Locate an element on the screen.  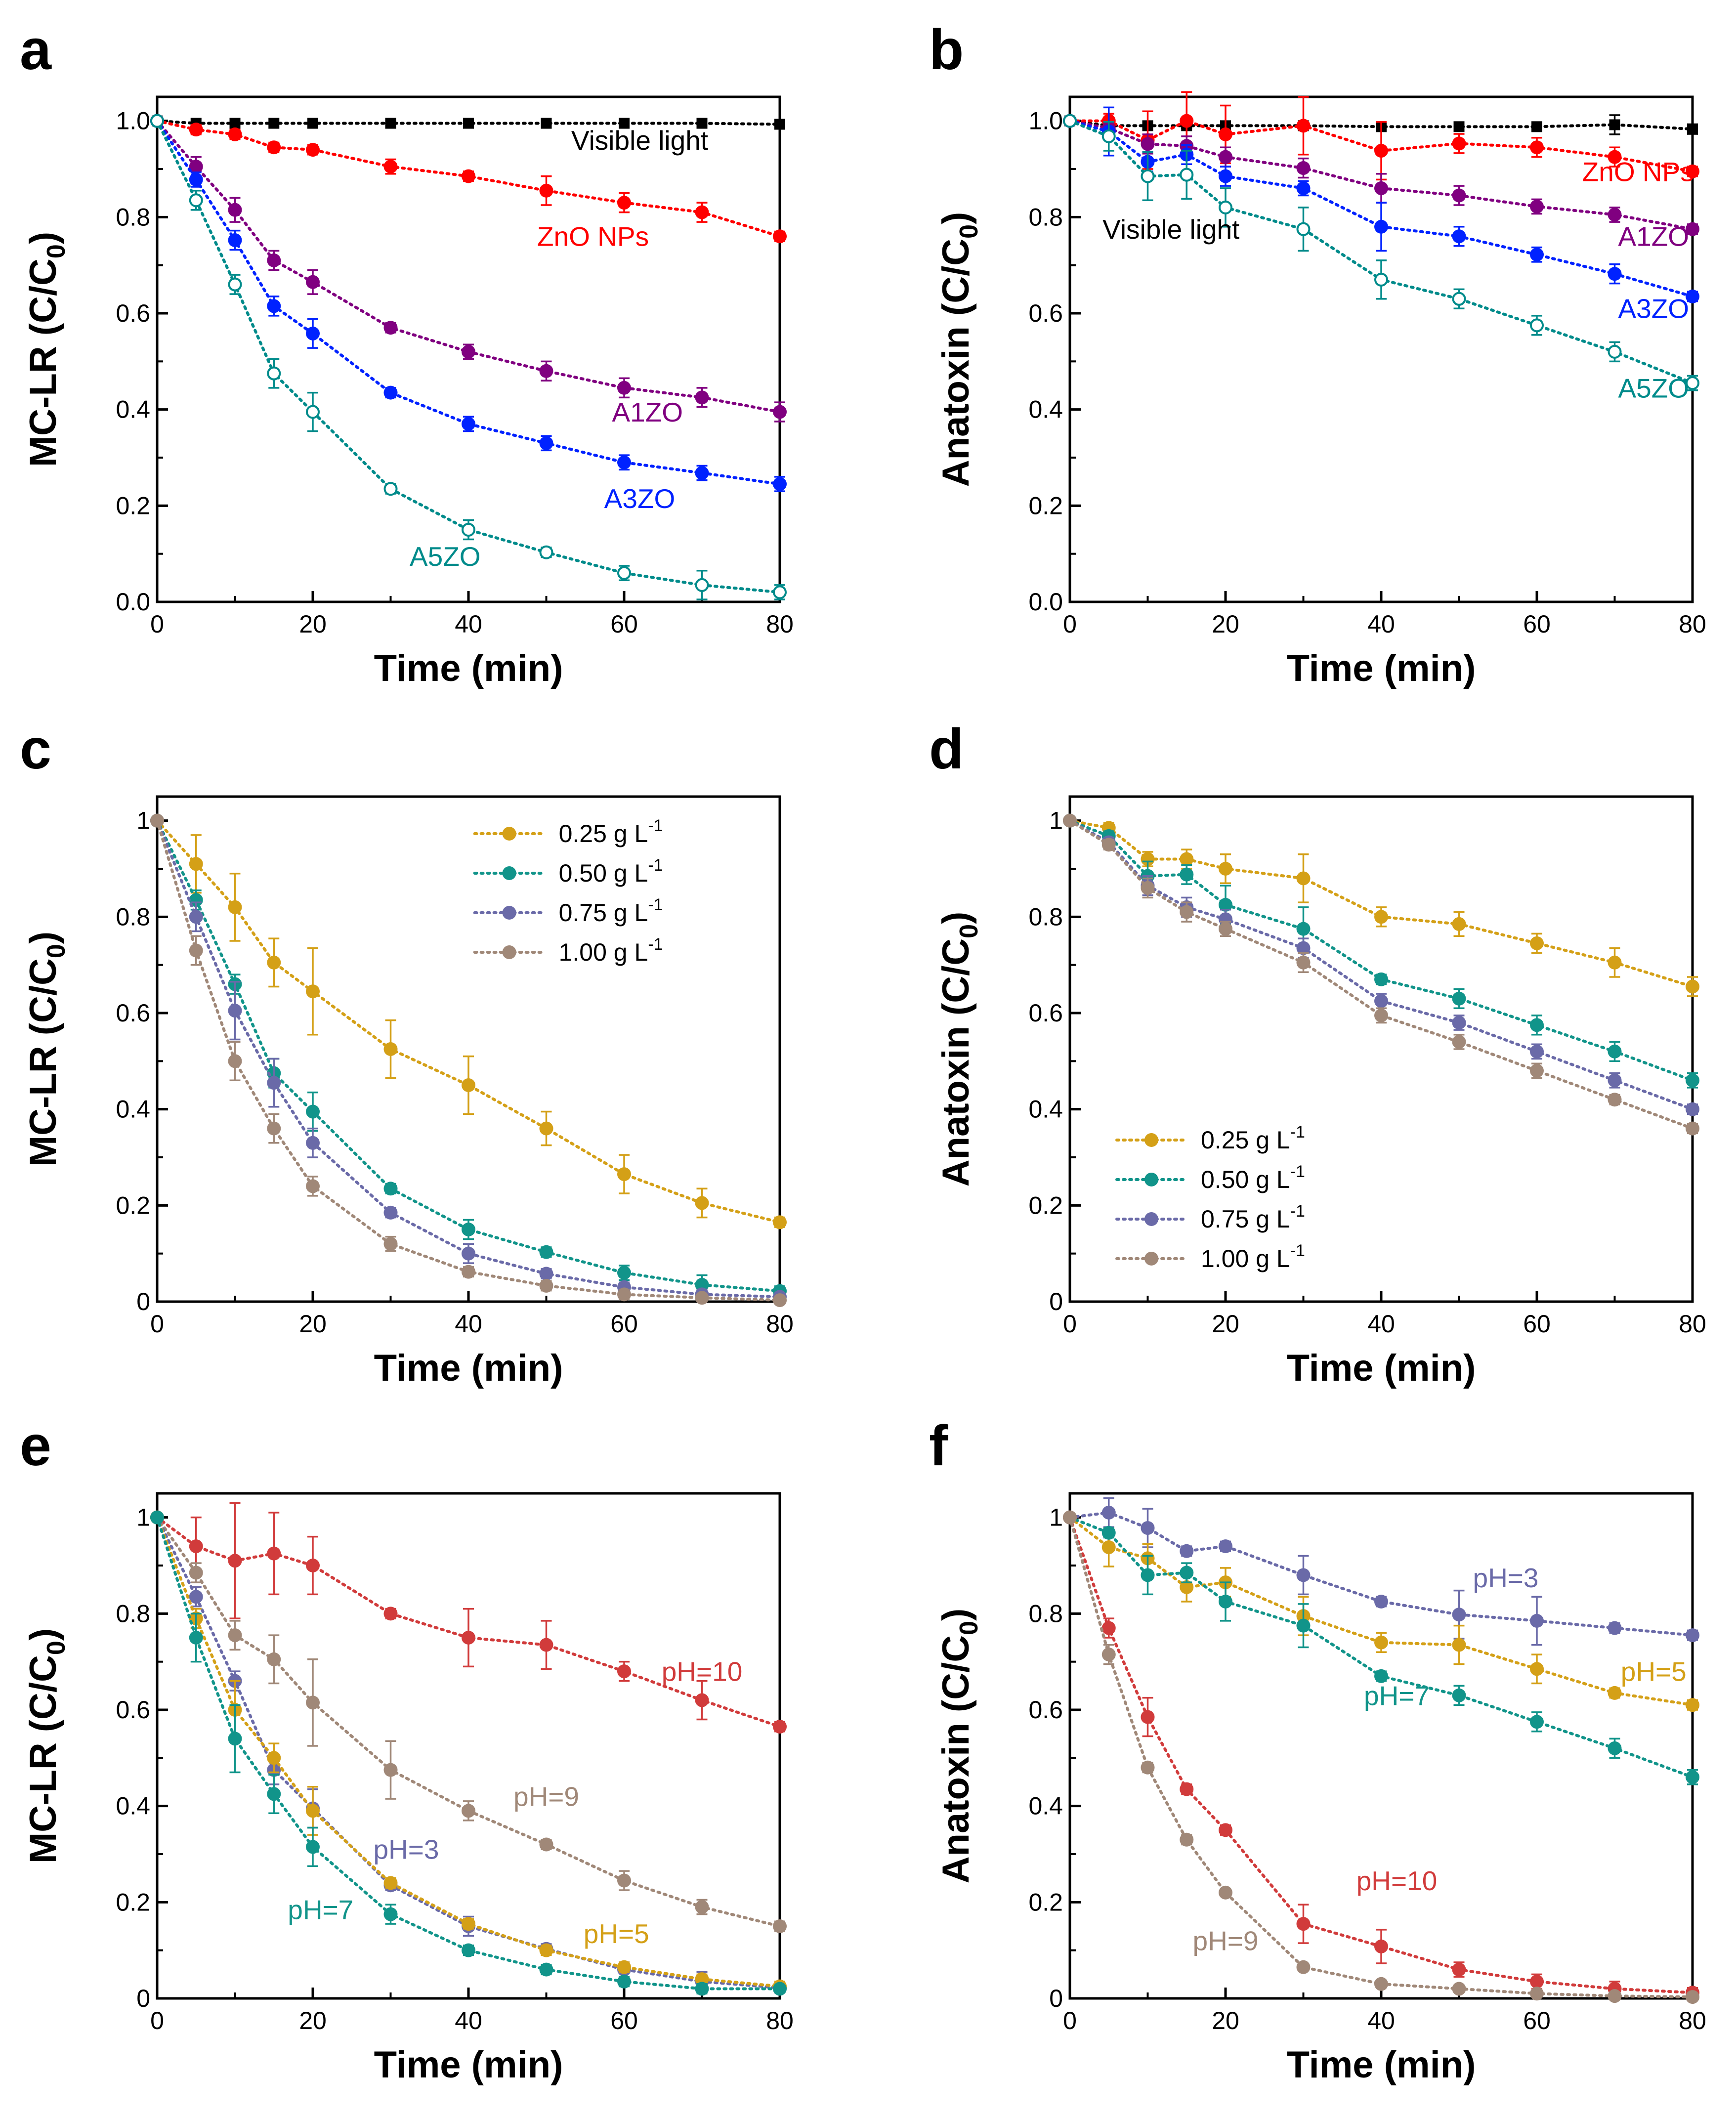
legend-label: 0.25 g L-1 is located at coordinates (611, 831).